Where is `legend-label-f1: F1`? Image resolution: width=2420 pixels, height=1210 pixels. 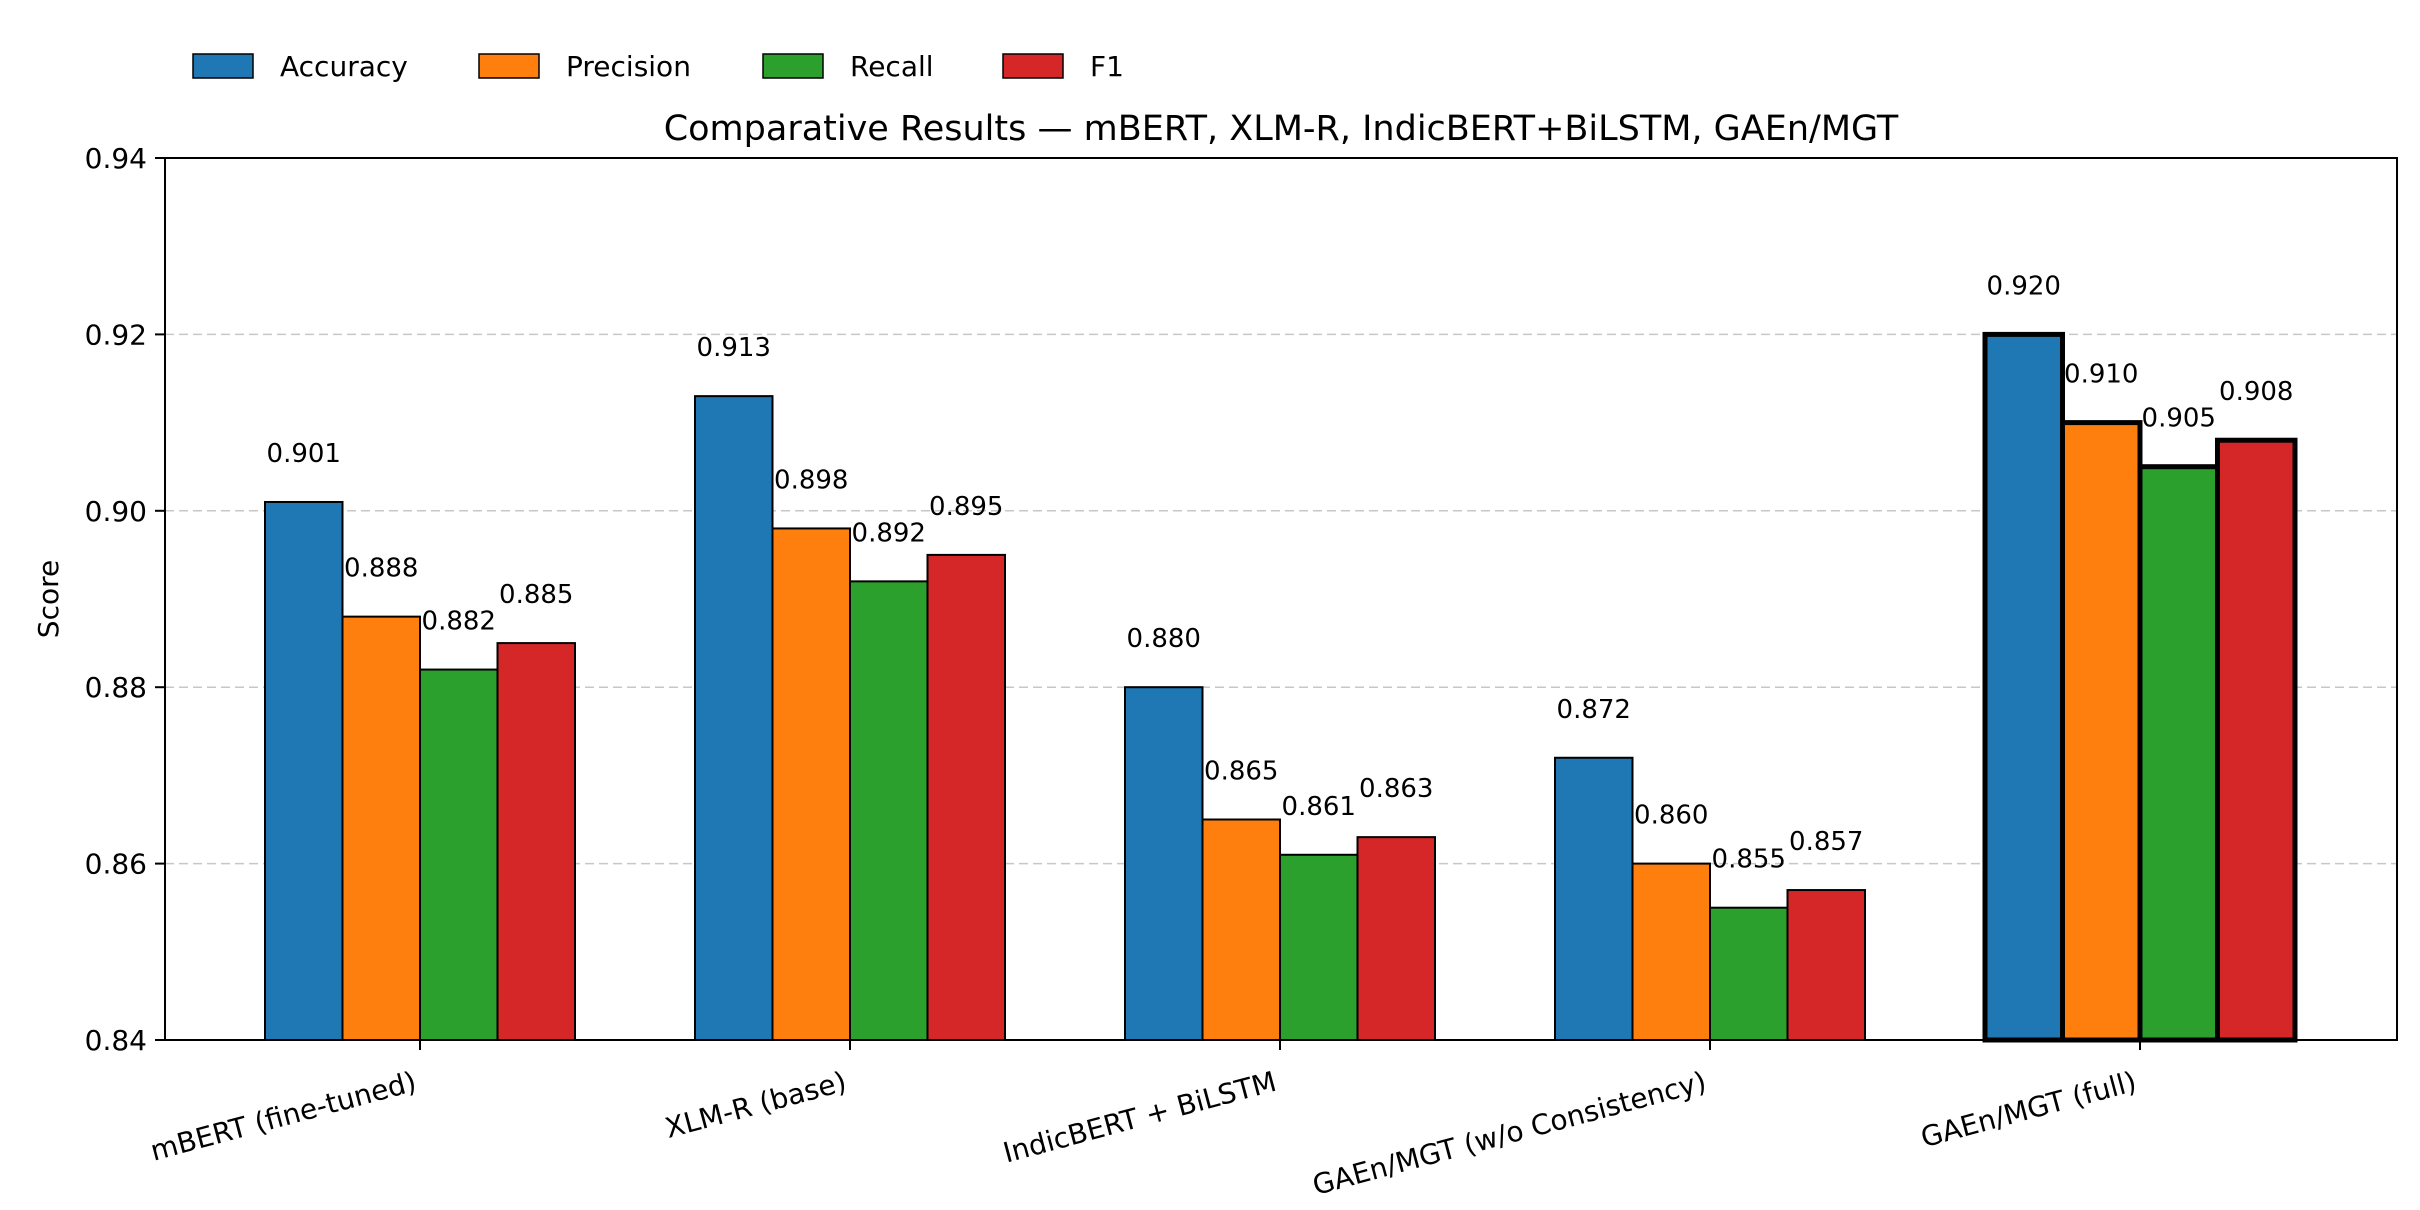
legend-label-f1: F1 is located at coordinates (1107, 66).